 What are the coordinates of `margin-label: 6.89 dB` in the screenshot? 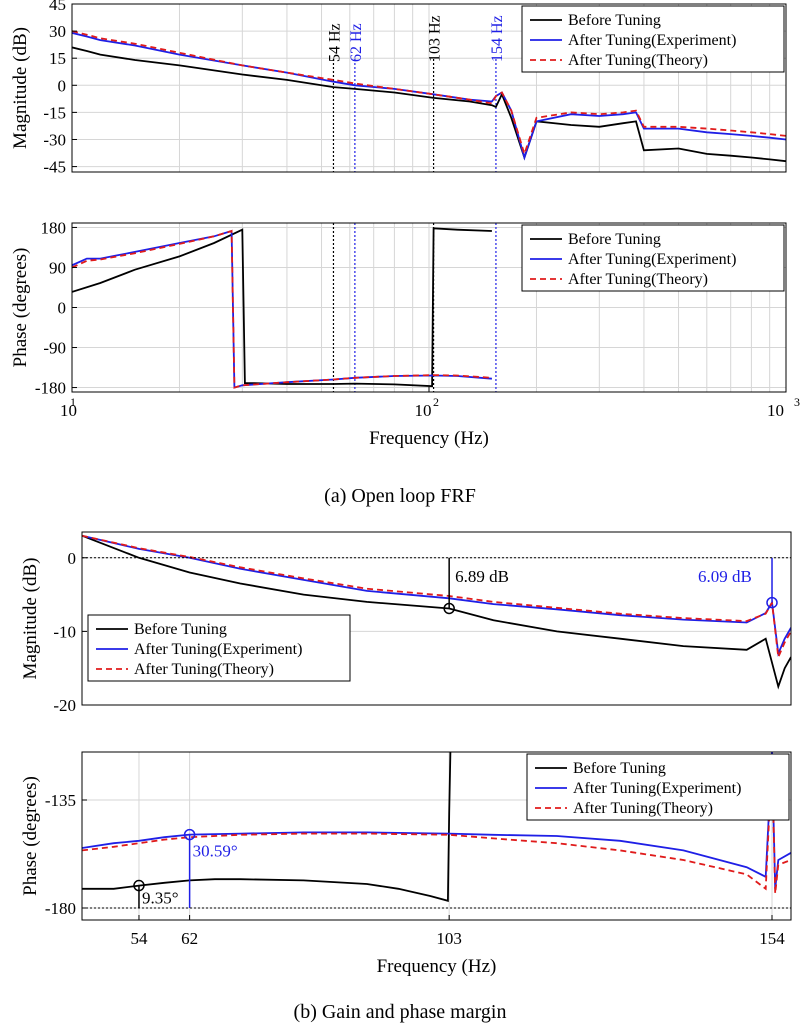 It's located at (482, 576).